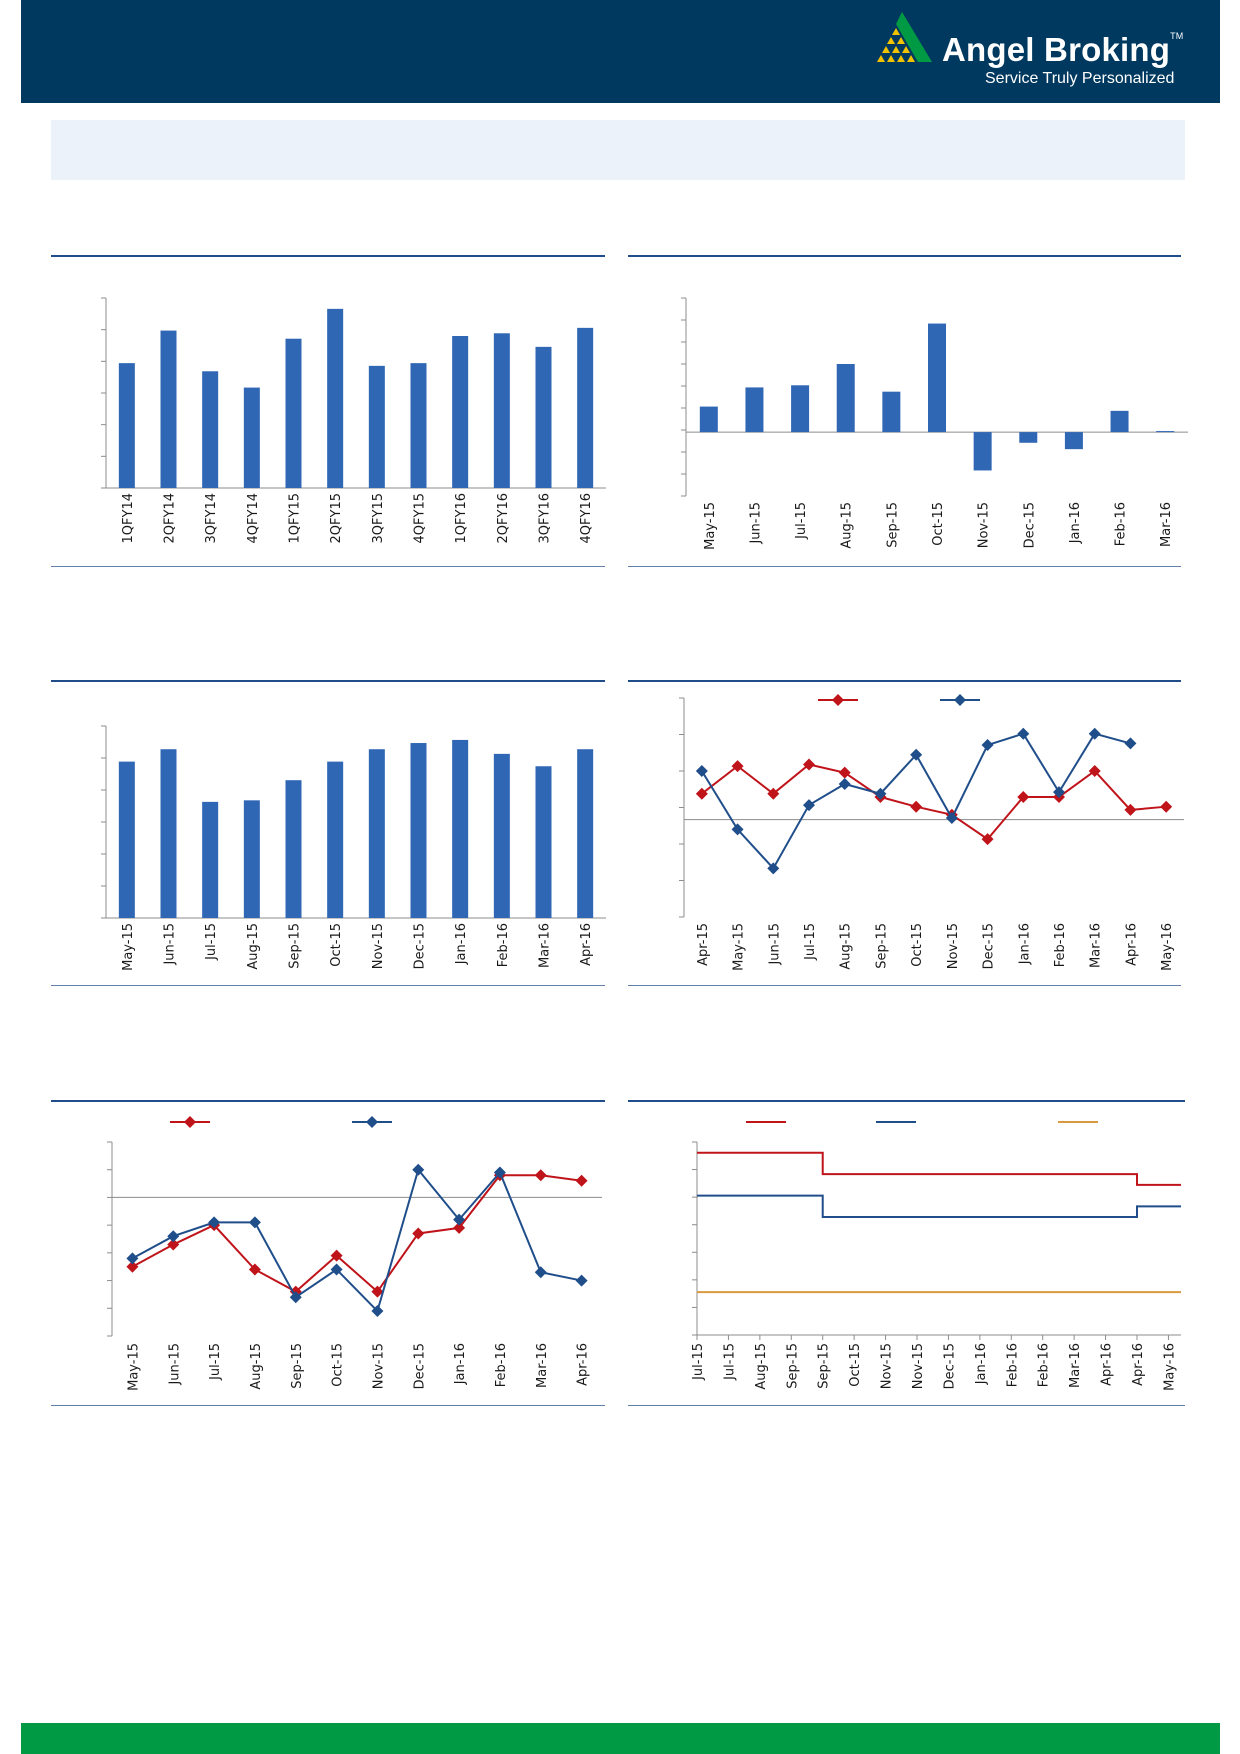 This screenshot has width=1240, height=1754. What do you see at coordinates (128, 518) in the screenshot?
I see `x-tick-label: 1QFY14` at bounding box center [128, 518].